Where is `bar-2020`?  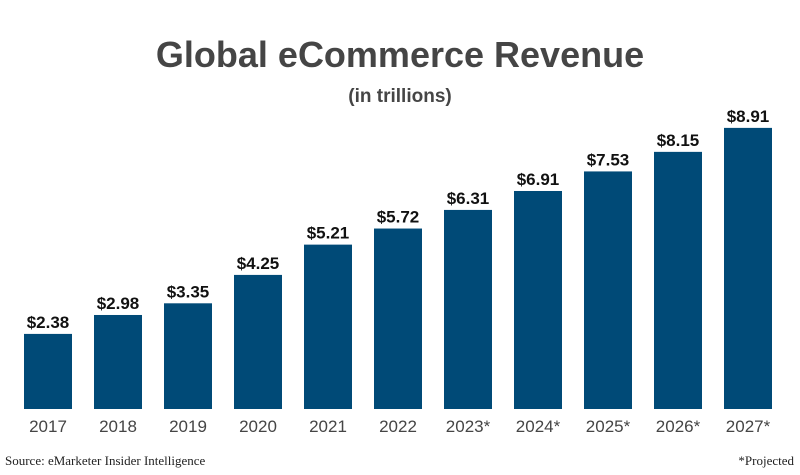 bar-2020 is located at coordinates (258, 341).